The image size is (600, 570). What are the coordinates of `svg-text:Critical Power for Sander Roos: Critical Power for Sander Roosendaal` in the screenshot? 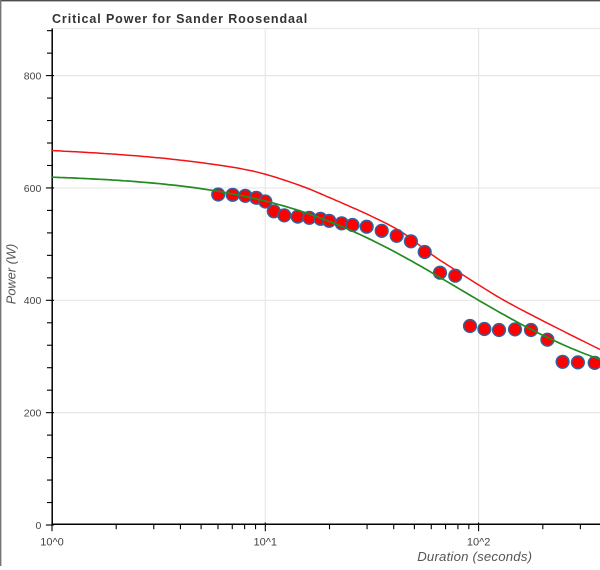 It's located at (180, 19).